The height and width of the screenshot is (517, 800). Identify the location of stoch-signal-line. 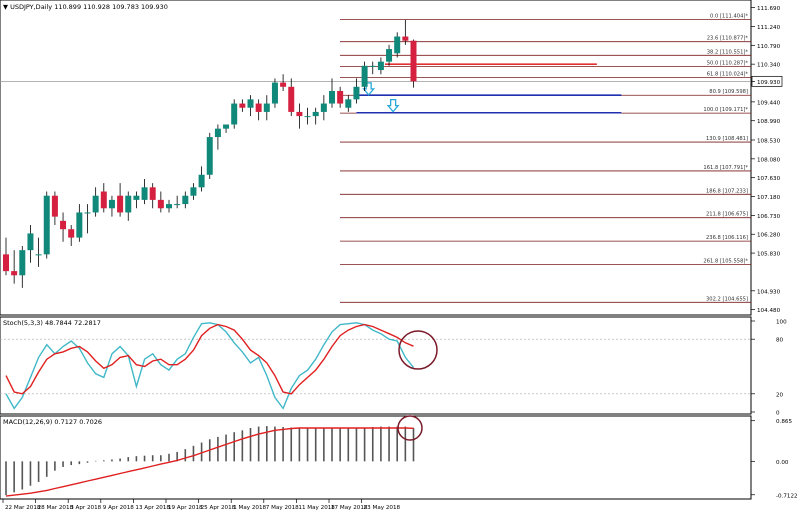
(209, 359).